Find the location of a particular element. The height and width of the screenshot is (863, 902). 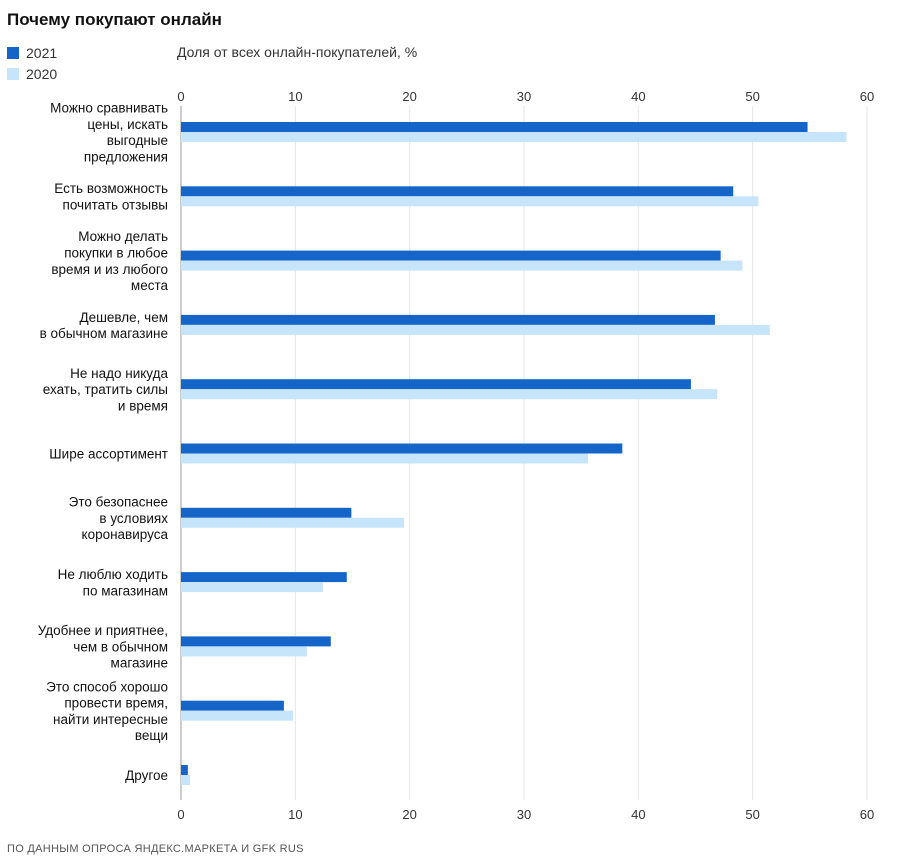

category-label: провести время, is located at coordinates (116, 703).